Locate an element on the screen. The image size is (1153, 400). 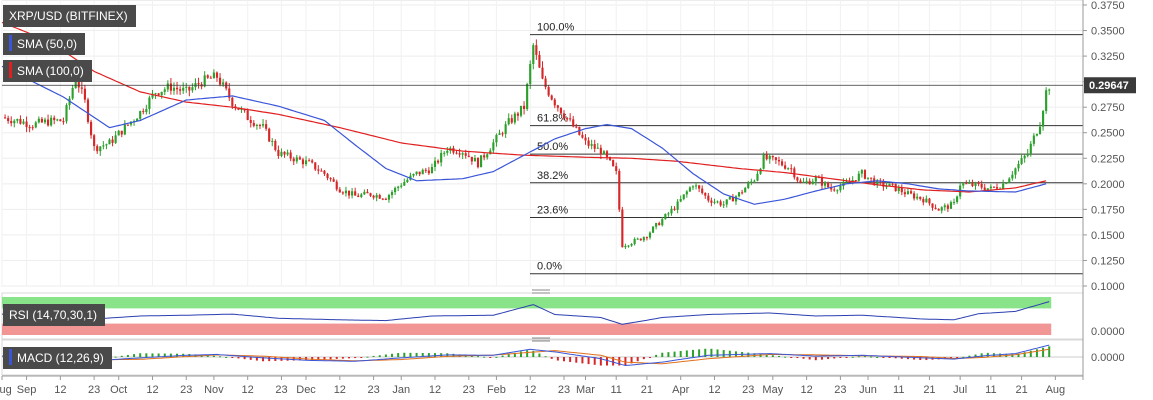
price-tick-label: 0.1000 is located at coordinates (1108, 287).